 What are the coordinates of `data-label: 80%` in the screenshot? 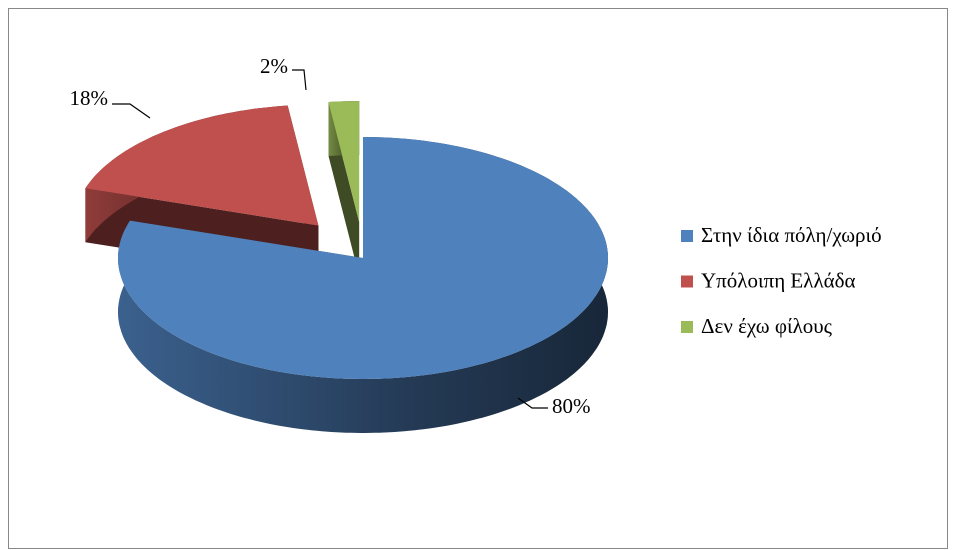 It's located at (571, 406).